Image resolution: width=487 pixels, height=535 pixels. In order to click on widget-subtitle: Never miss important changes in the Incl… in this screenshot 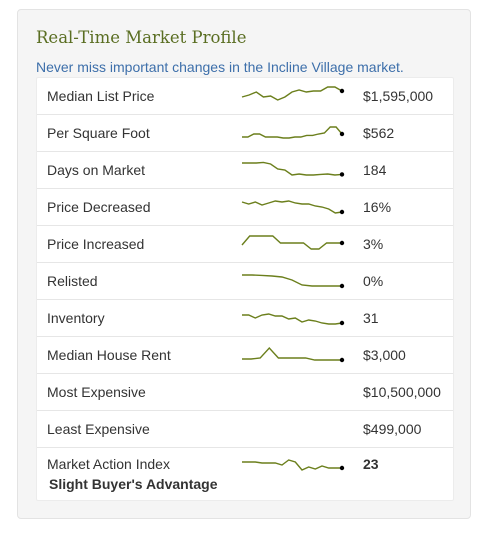, I will do `click(220, 67)`.